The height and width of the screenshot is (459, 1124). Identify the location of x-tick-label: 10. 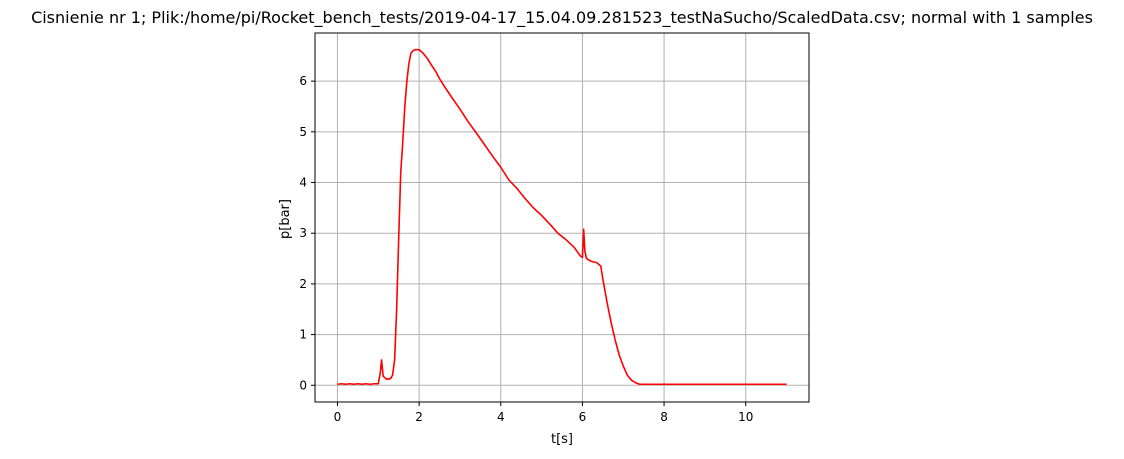
(745, 417).